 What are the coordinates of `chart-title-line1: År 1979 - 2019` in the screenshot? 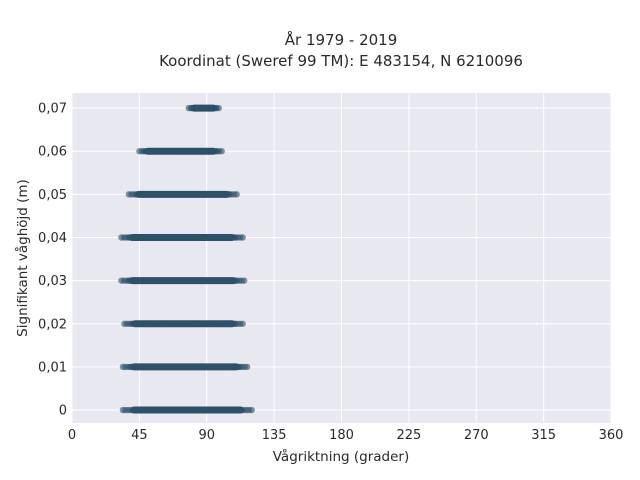 It's located at (341, 39).